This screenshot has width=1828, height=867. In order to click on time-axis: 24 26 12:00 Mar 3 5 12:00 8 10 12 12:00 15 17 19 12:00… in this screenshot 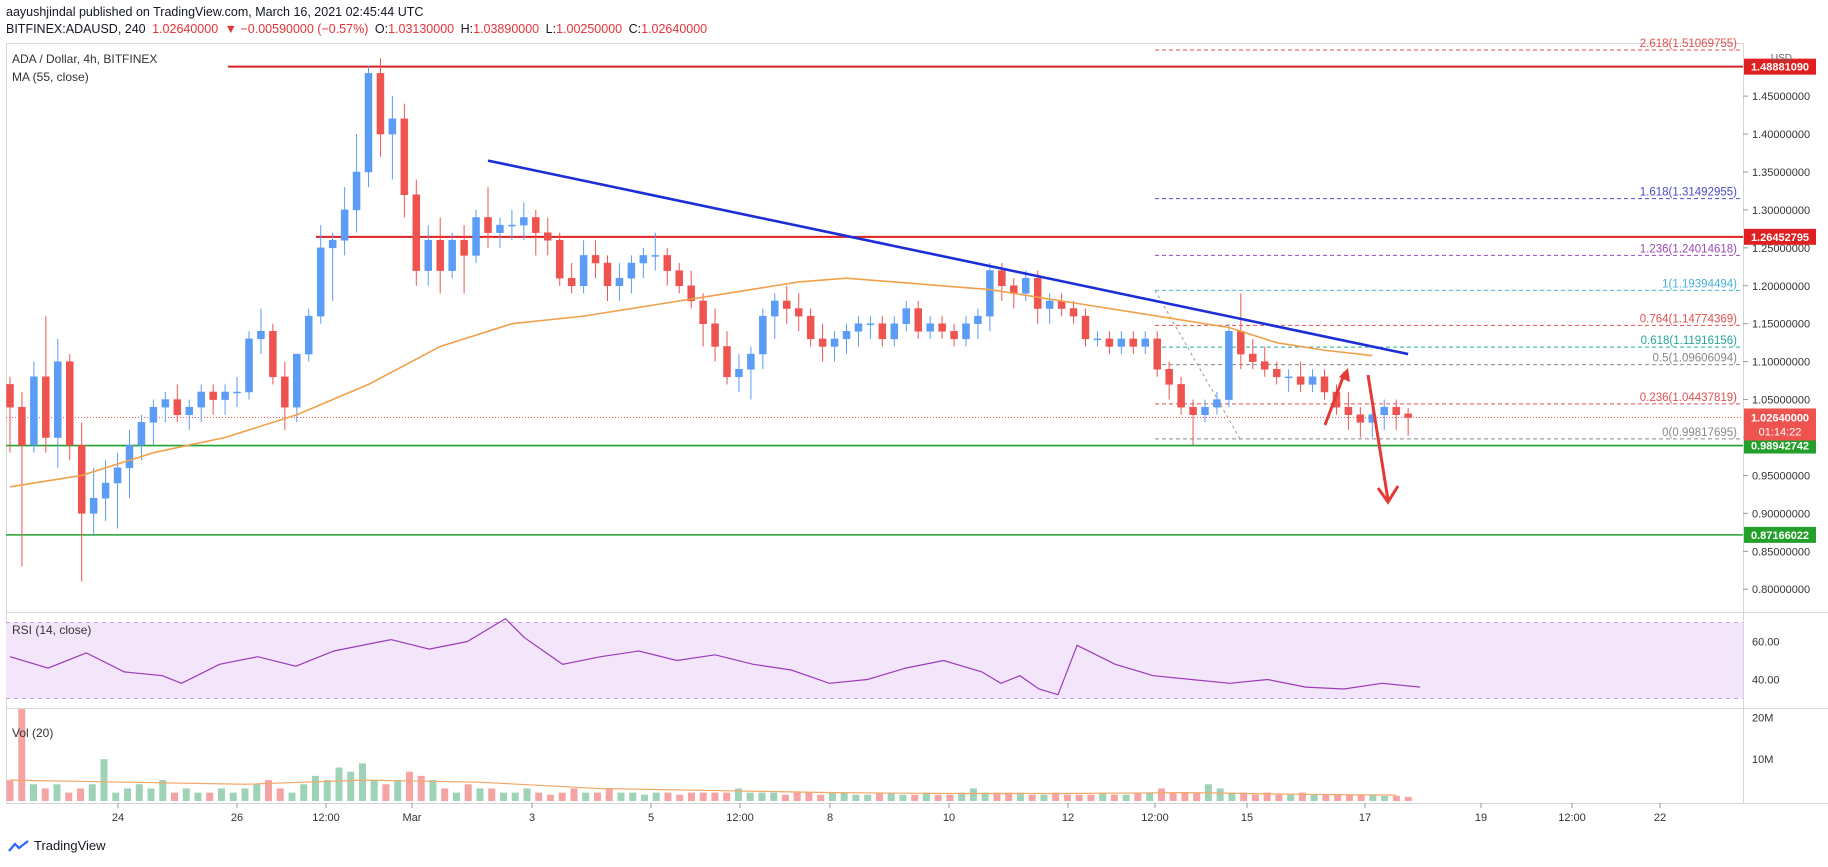, I will do `click(889, 813)`.